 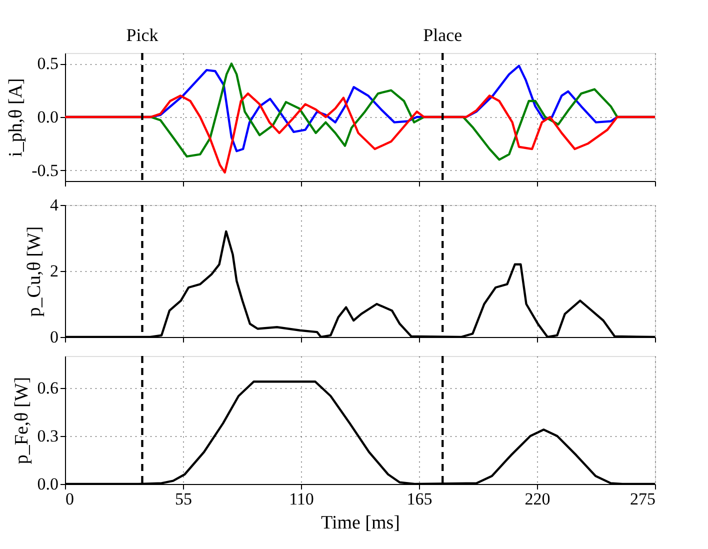 What do you see at coordinates (142, 35) in the screenshot?
I see `ref-line-label: Pick` at bounding box center [142, 35].